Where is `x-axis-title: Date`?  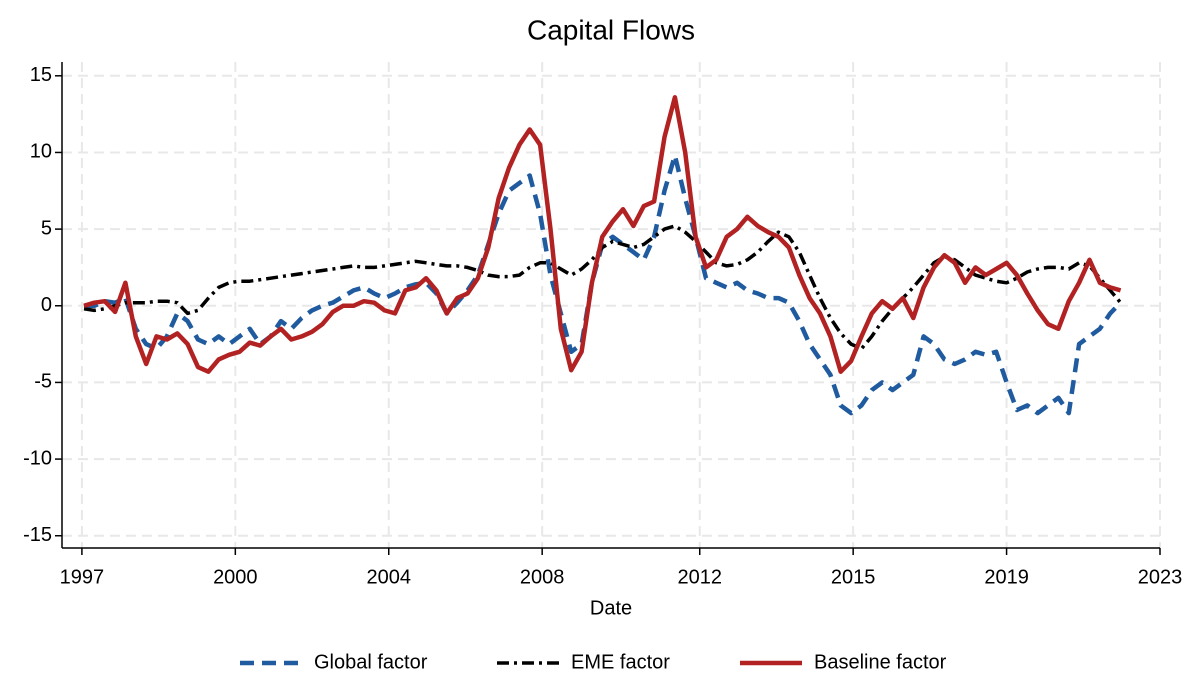
x-axis-title: Date is located at coordinates (611, 608).